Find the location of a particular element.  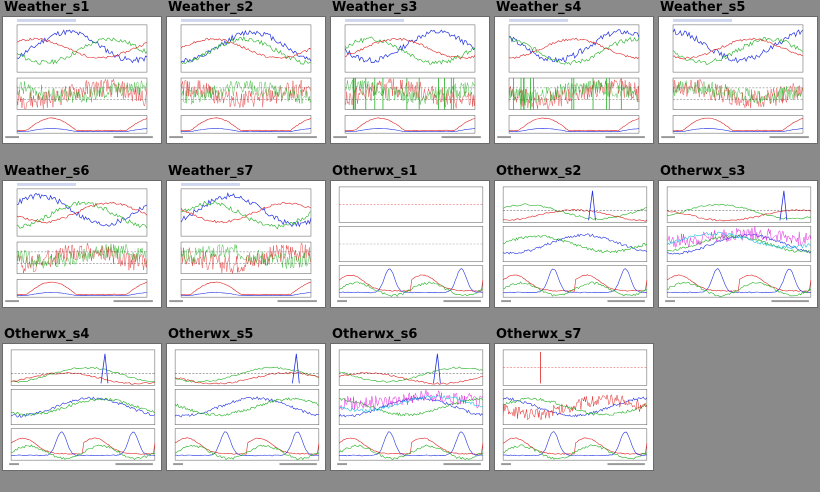

thumbnail-tile: Otherwx_s5 is located at coordinates (246, 399).